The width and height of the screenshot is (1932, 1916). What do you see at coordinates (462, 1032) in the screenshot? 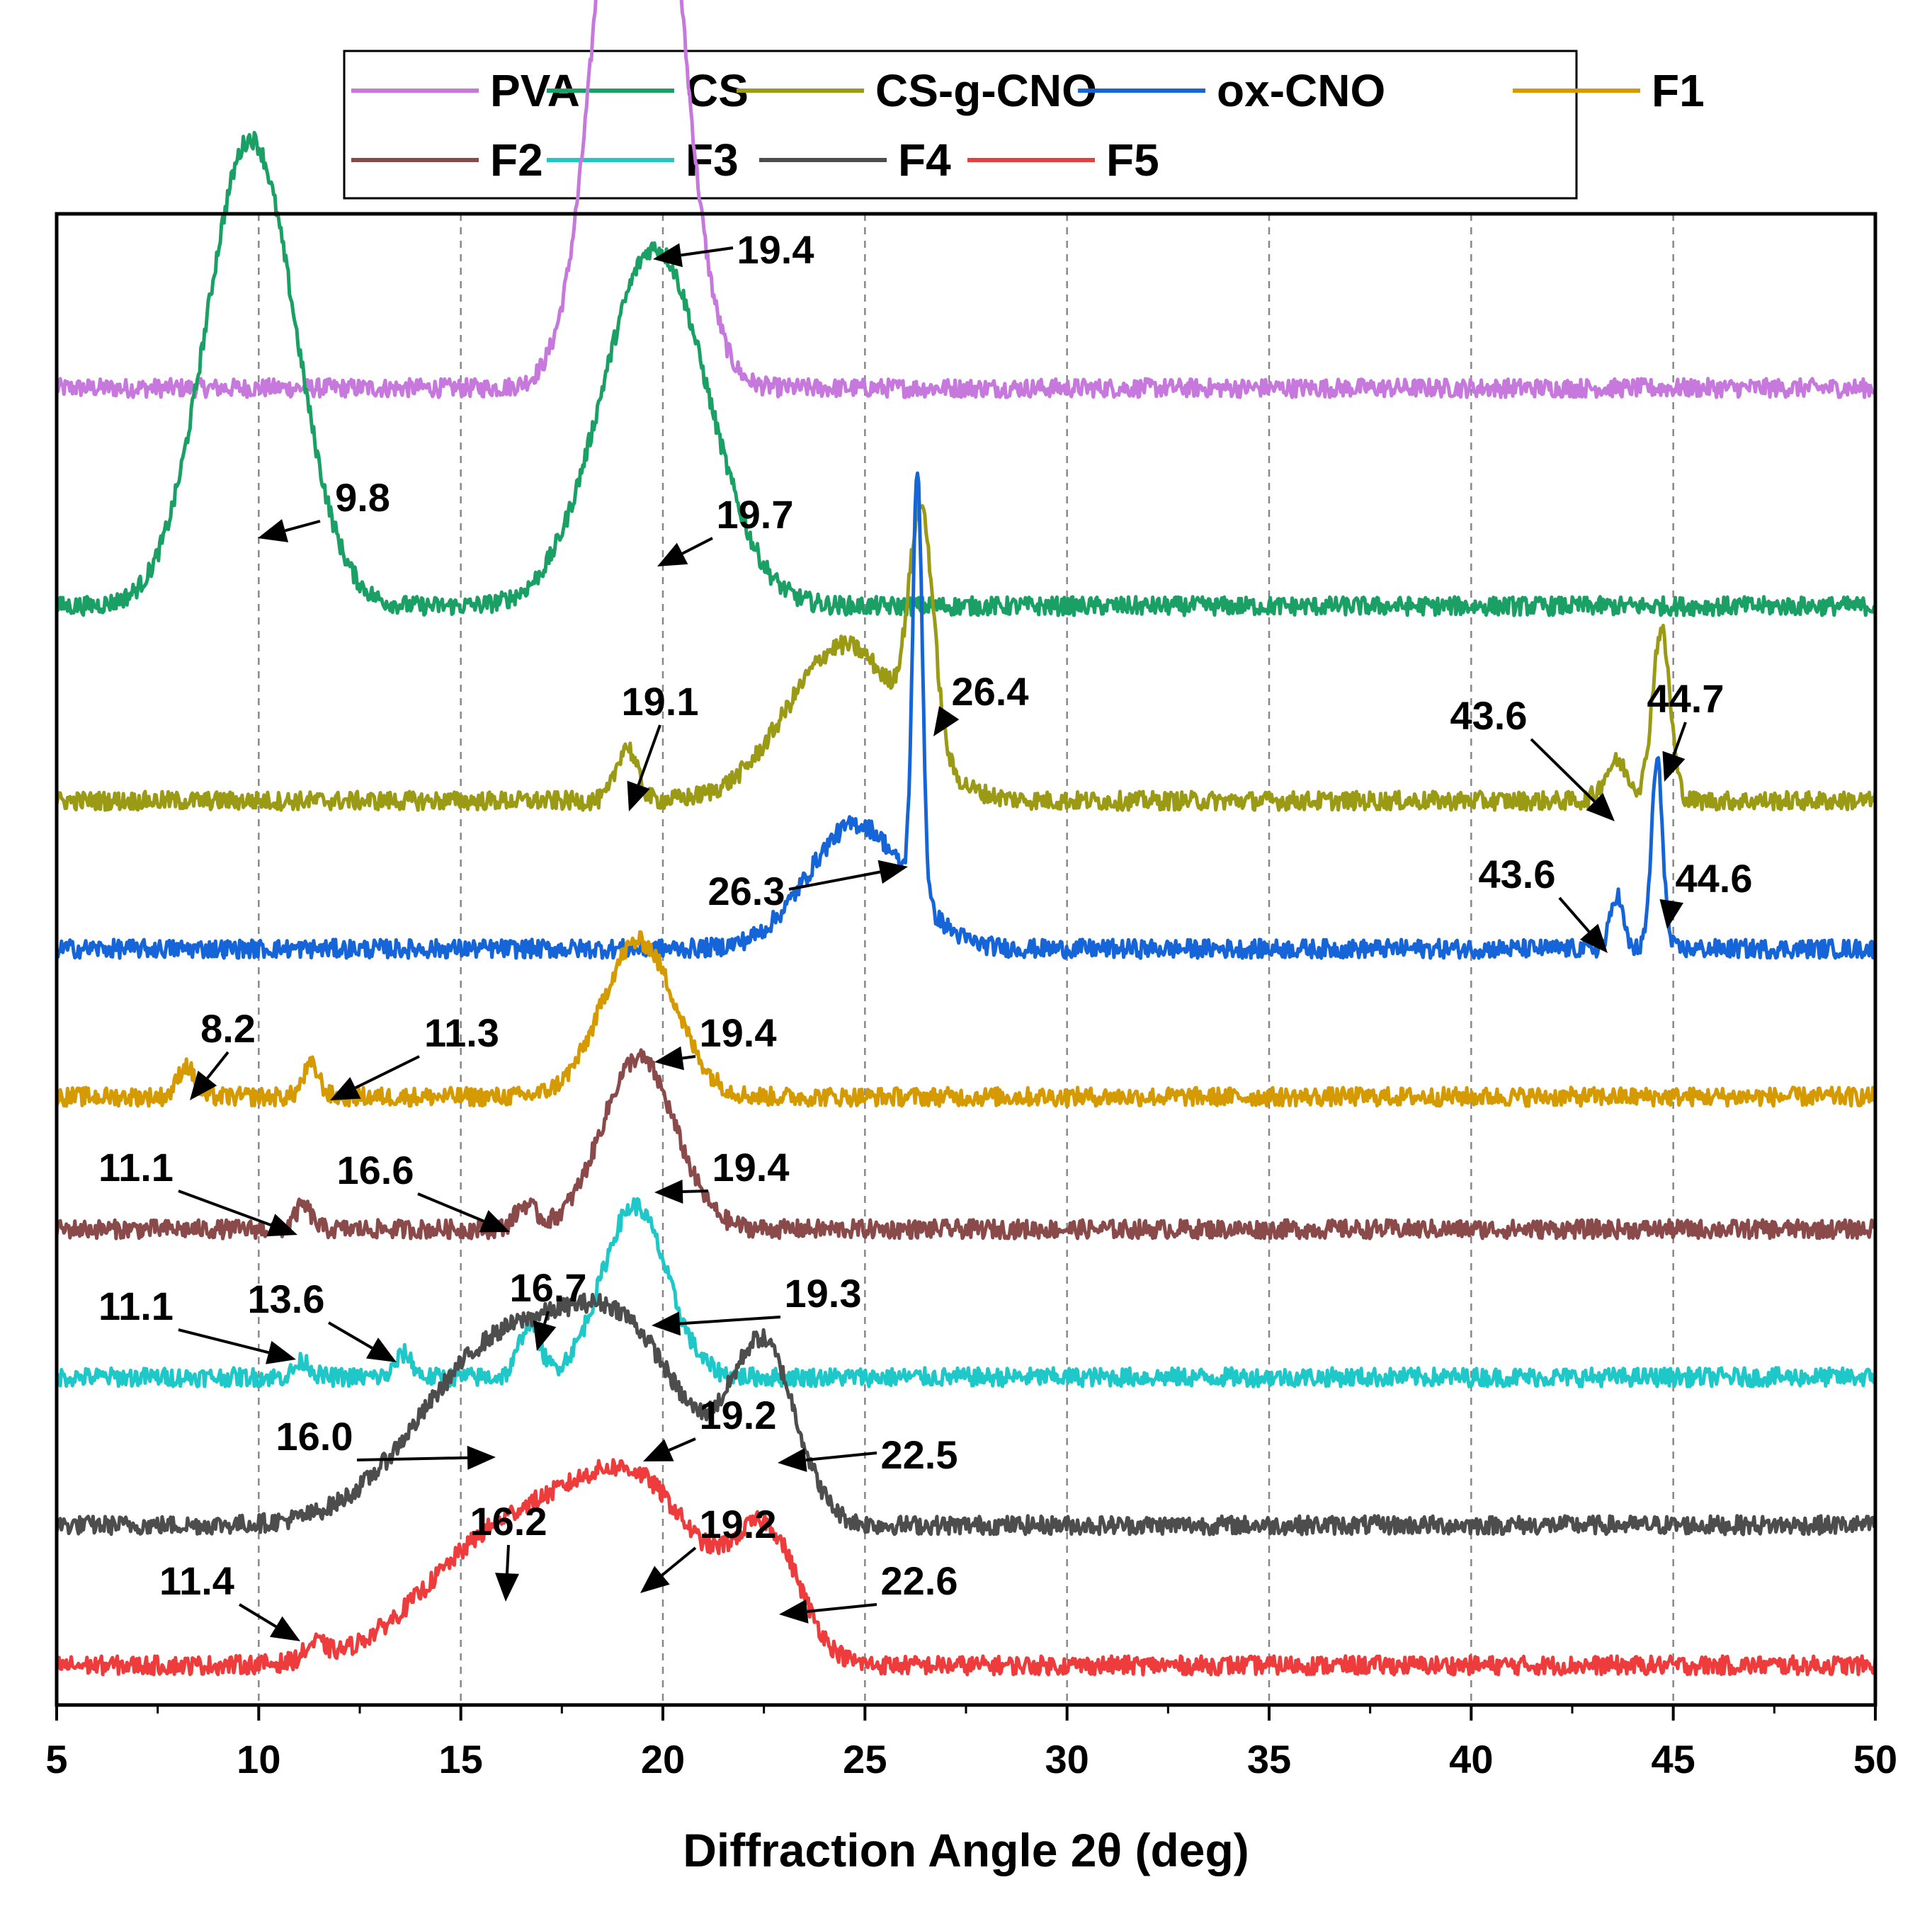
I see `annotation-label: 11.3` at bounding box center [462, 1032].